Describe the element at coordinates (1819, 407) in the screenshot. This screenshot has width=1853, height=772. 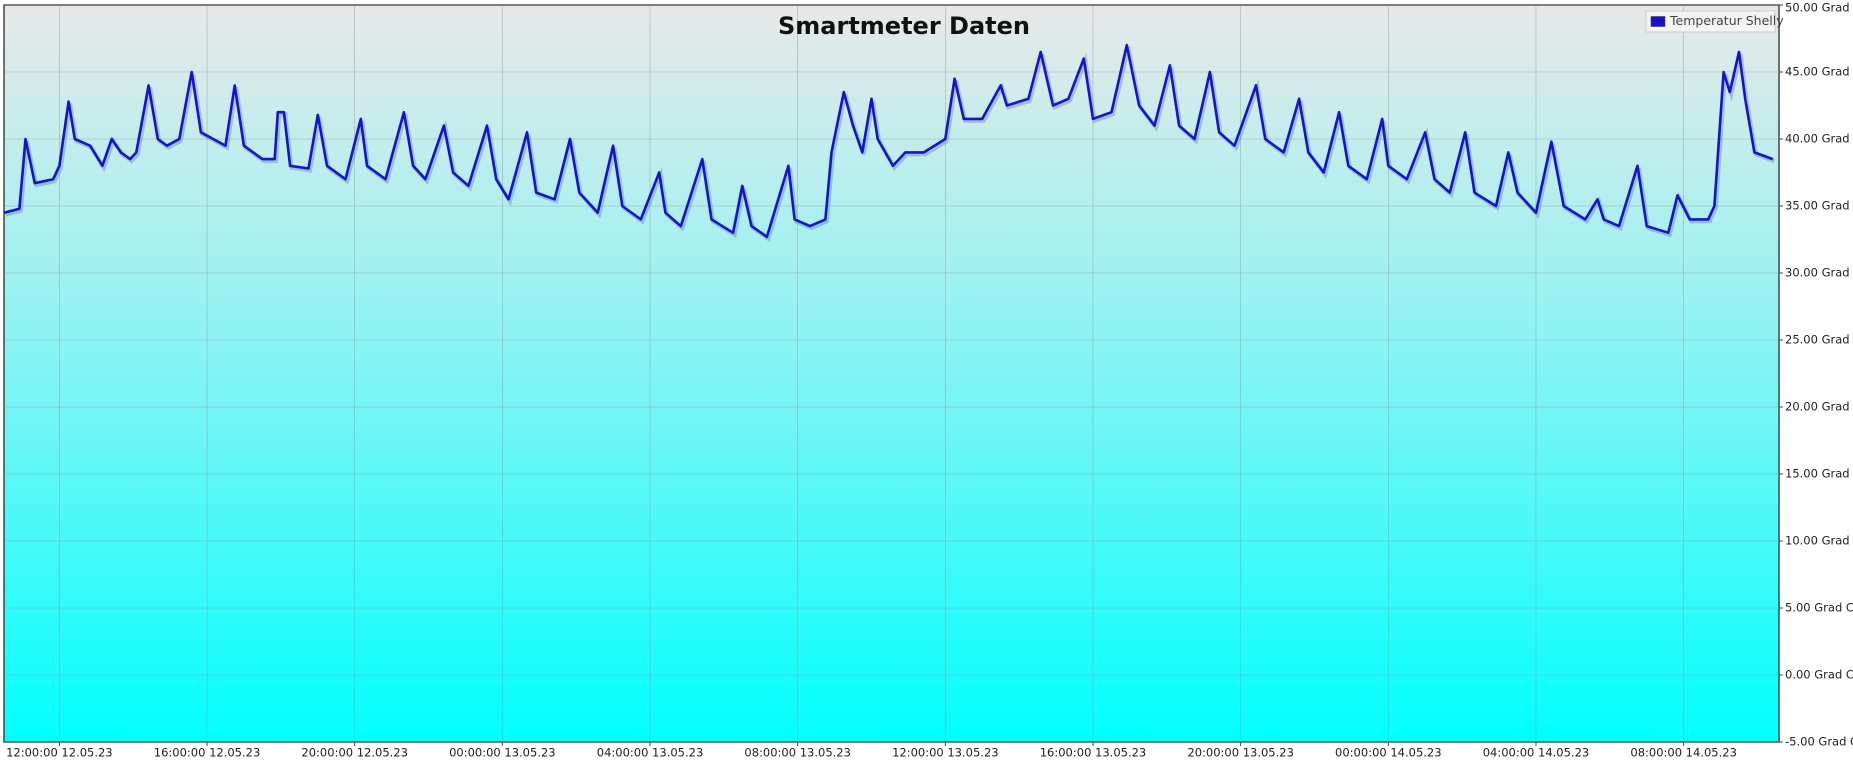
I see `y-tick-label: 20.00 Grad C` at that location.